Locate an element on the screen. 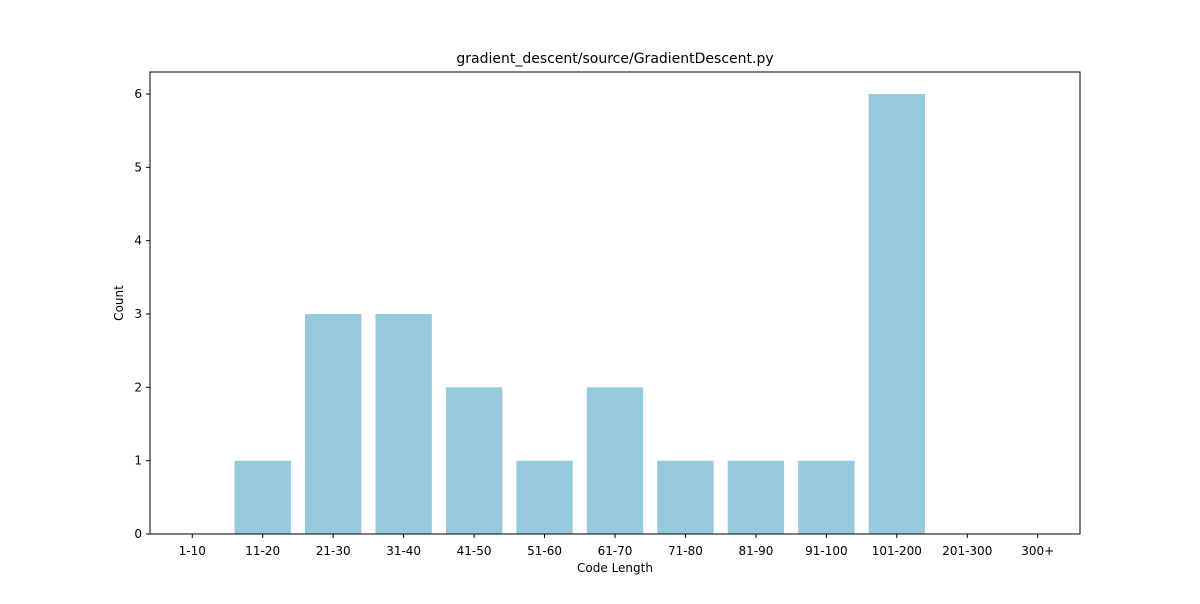 This screenshot has height=604, width=1200. x-tick-label: 1-10 is located at coordinates (192, 551).